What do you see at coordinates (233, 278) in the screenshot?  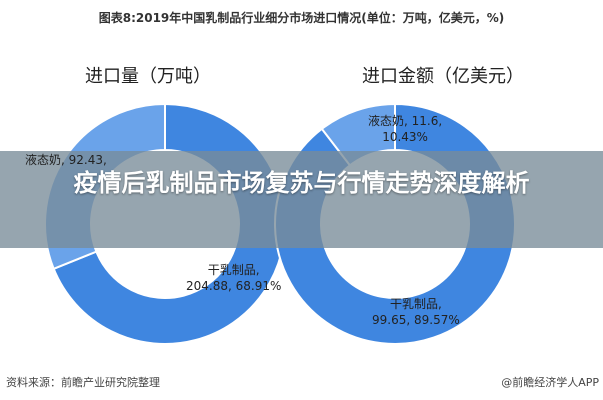 I see `left-dry-label: 干乳制品, 204.88, 68.91%` at bounding box center [233, 278].